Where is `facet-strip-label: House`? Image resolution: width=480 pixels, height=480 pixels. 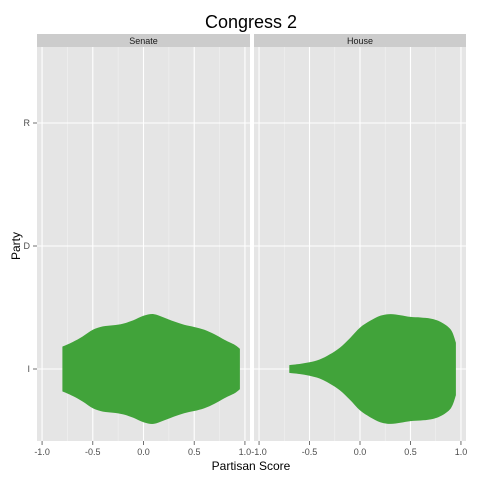 facet-strip-label: House is located at coordinates (360, 41).